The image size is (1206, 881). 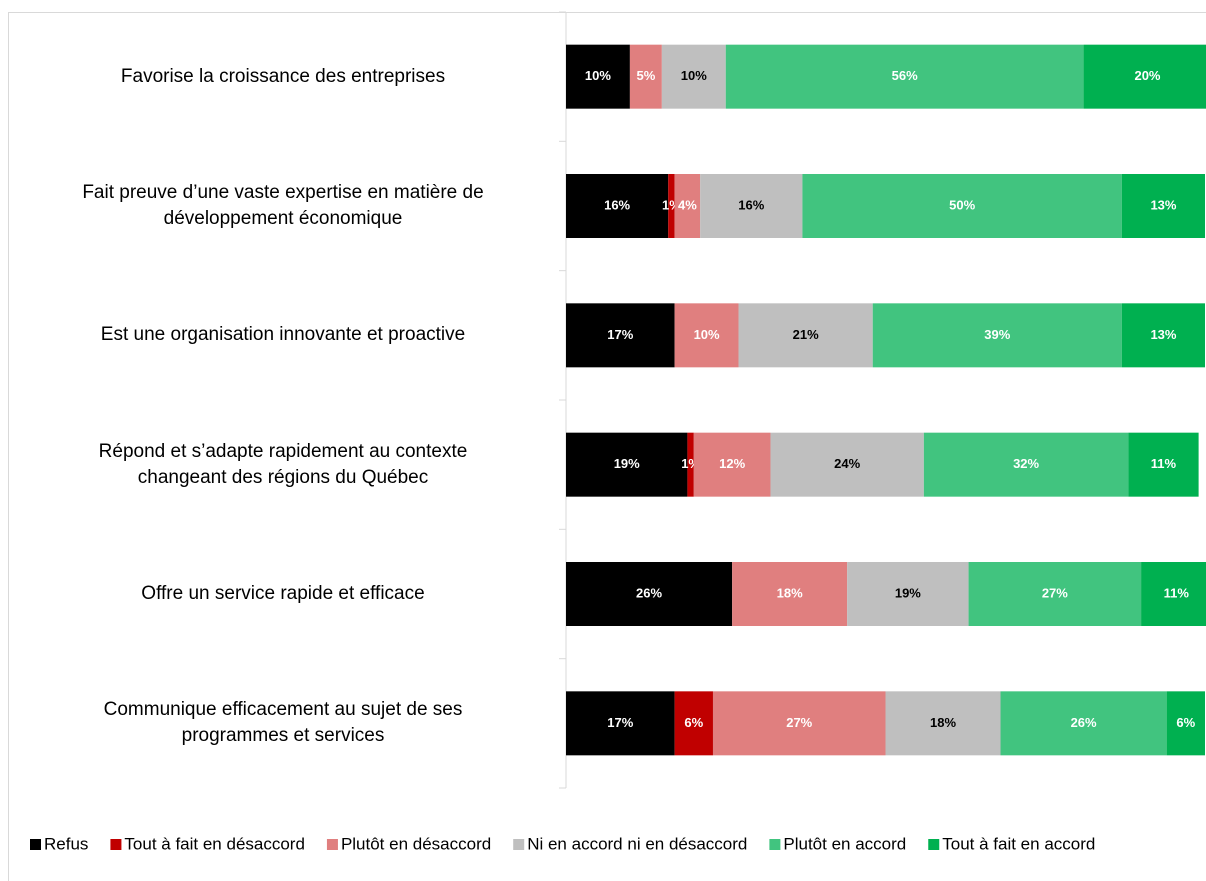 I want to click on legend-label: Refus, so click(x=66, y=843).